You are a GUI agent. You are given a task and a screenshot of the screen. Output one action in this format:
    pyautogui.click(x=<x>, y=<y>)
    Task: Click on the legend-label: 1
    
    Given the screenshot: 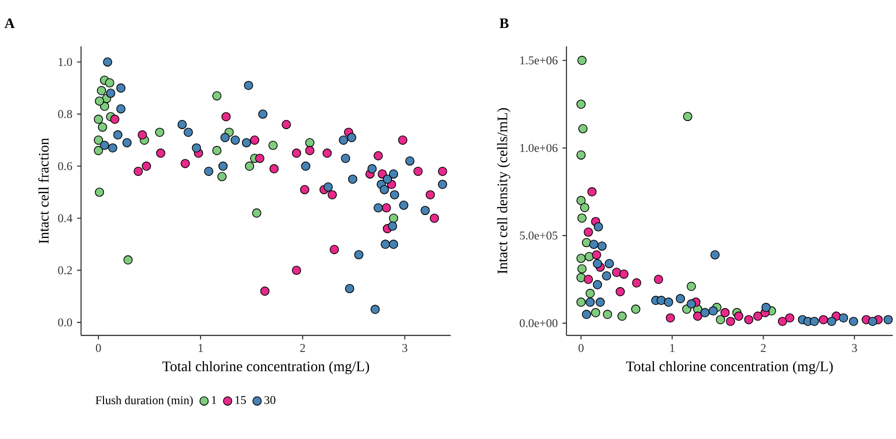 What is the action you would take?
    pyautogui.click(x=214, y=400)
    